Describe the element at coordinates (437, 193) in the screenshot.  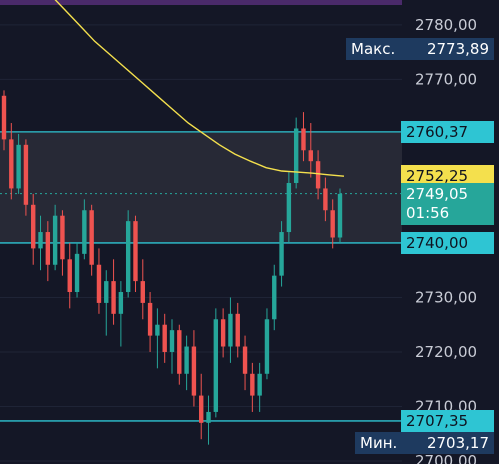
I see `current-price-label: 2749,05` at that location.